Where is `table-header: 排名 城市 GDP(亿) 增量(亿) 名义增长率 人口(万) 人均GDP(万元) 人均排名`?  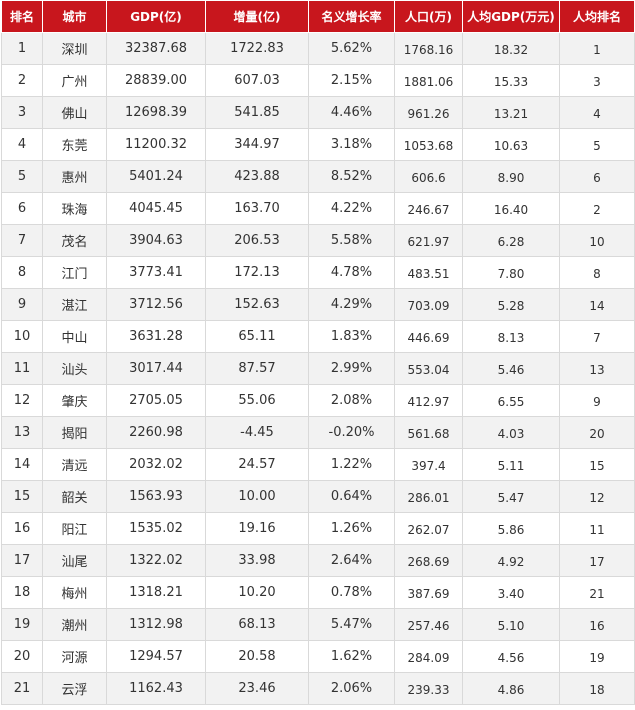
table-header: 排名 城市 GDP(亿) 增量(亿) 名义增长率 人口(万) 人均GDP(万元) 人均排名 is located at coordinates (318, 16).